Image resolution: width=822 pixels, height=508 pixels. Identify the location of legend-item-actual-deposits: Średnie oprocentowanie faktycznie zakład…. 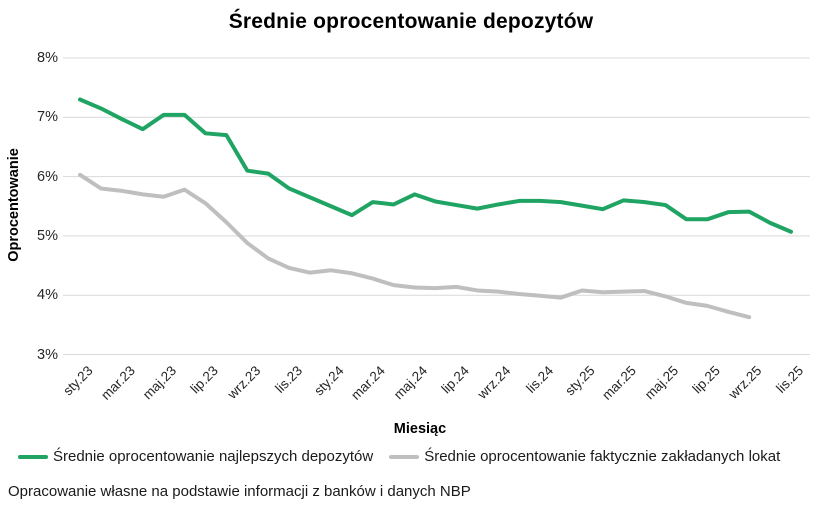
(584, 456).